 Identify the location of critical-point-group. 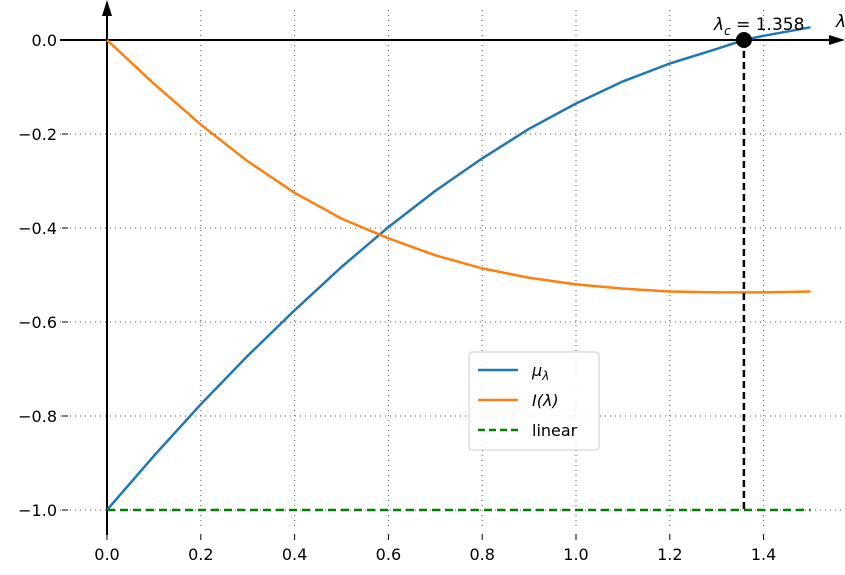
(743, 271).